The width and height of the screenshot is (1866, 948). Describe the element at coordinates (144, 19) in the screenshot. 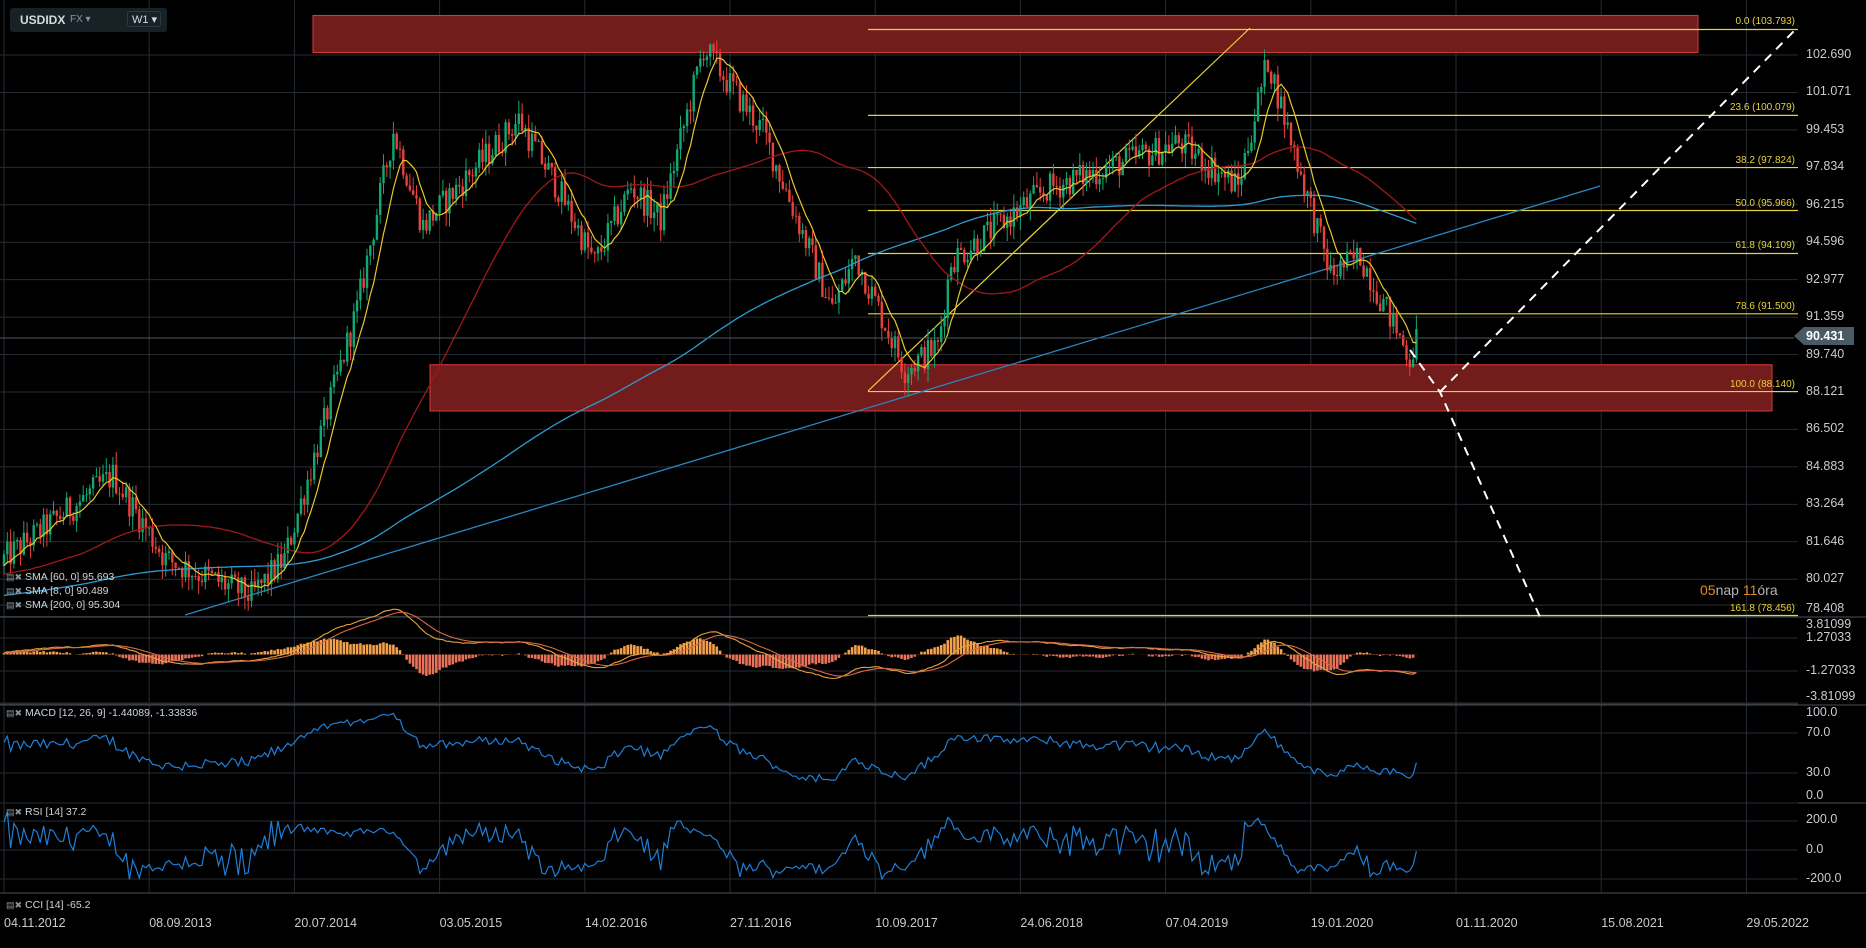

I see `timeframe-selector: W1 ▾` at that location.